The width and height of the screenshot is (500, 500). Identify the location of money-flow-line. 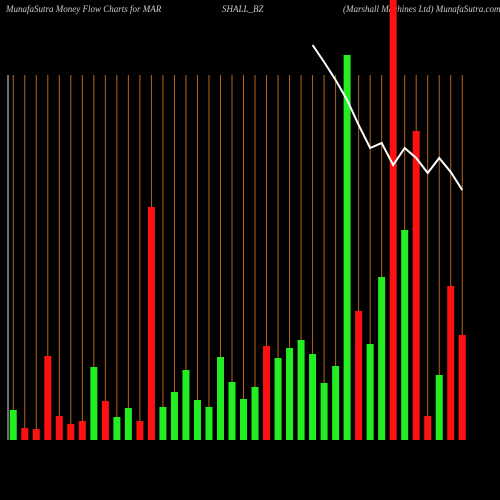
(387, 117).